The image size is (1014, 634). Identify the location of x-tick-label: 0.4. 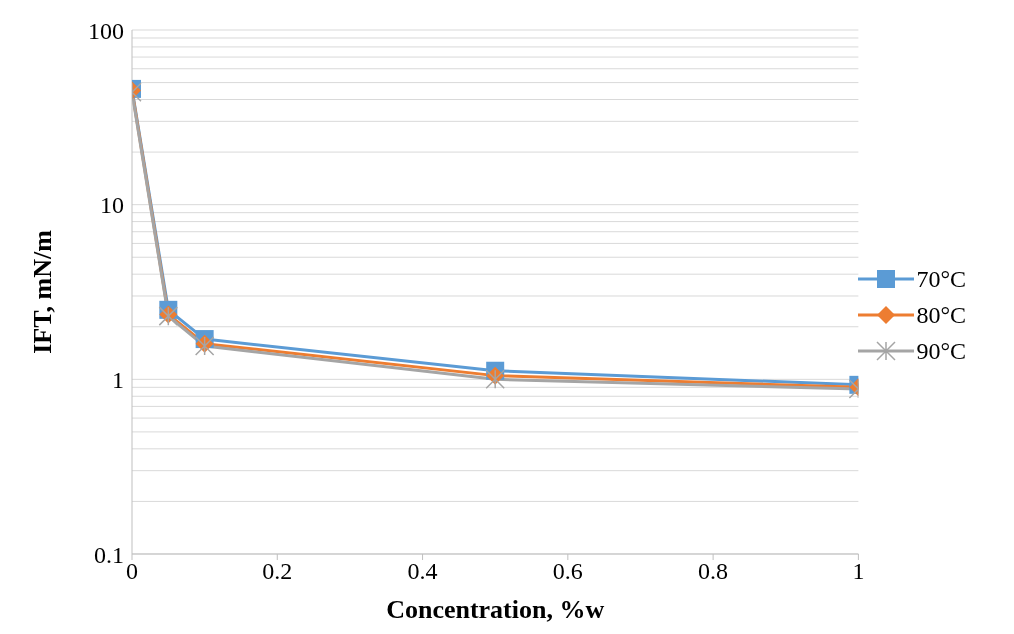
(422, 571).